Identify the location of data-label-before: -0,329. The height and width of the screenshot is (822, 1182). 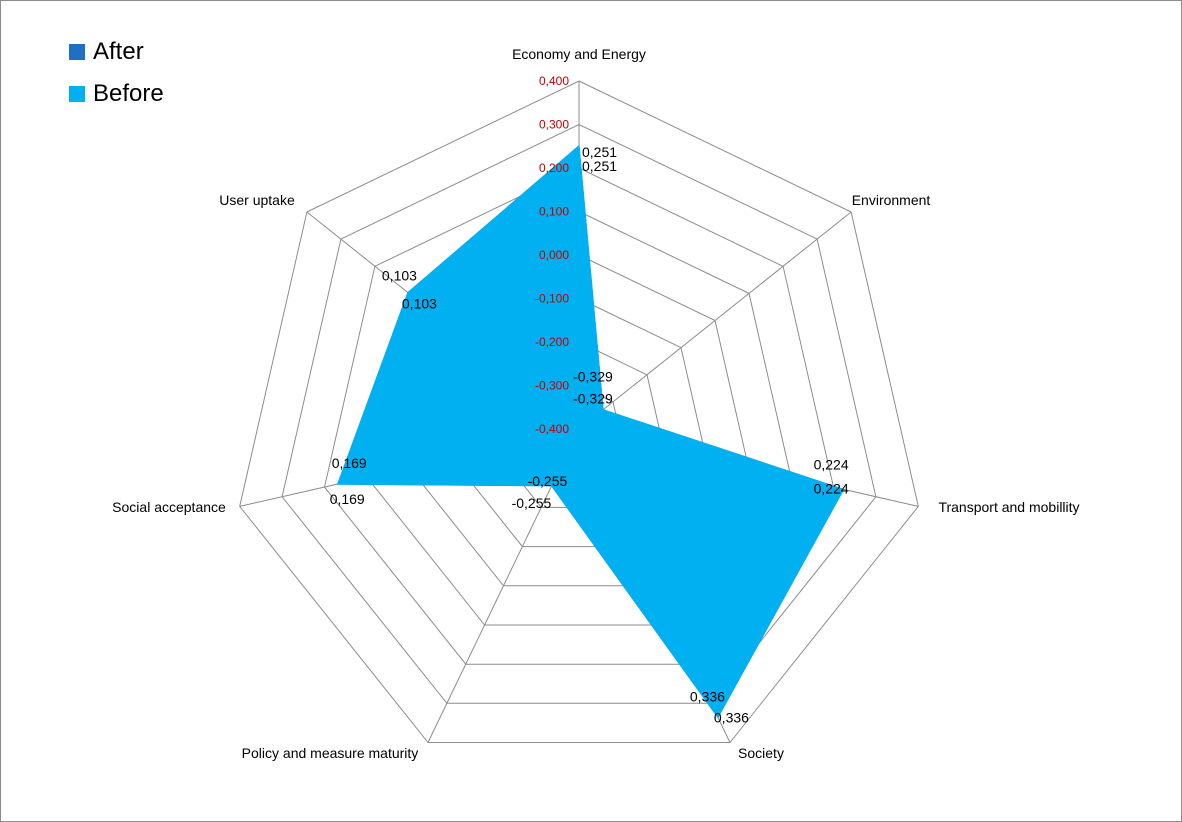
(593, 399).